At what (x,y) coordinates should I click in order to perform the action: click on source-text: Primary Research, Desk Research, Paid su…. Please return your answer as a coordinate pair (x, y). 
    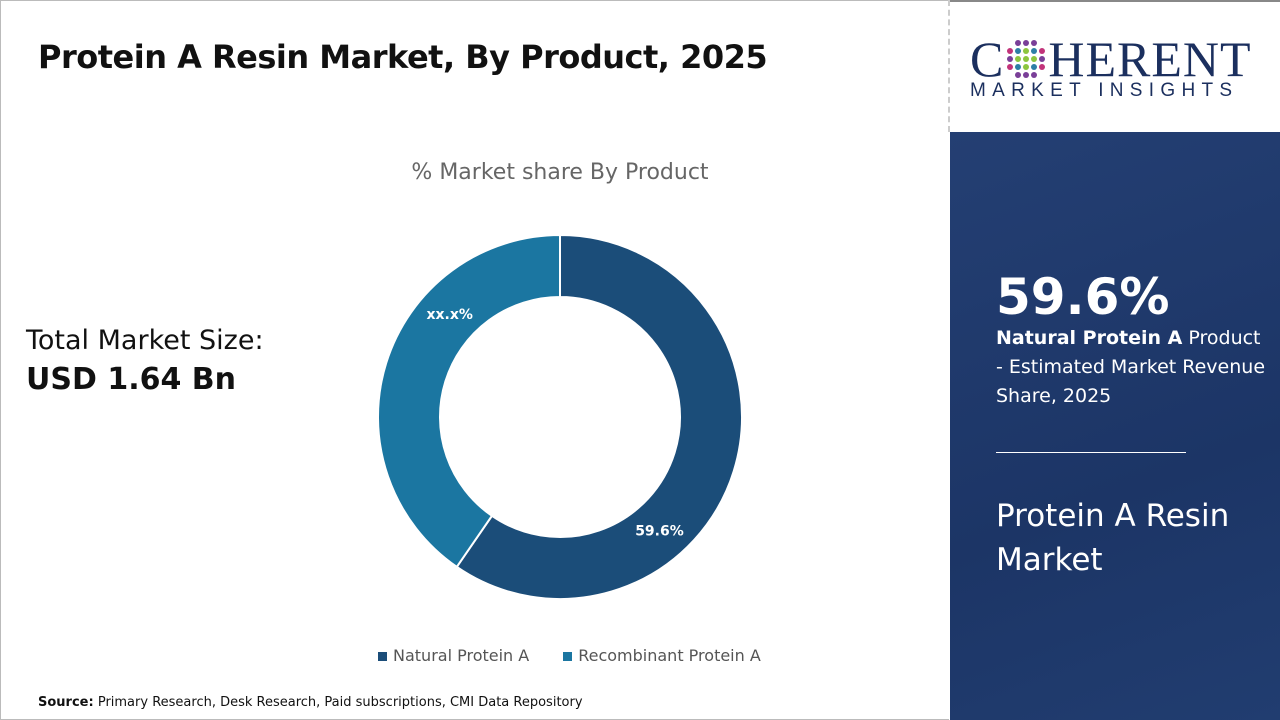
    Looking at the image, I should click on (340, 702).